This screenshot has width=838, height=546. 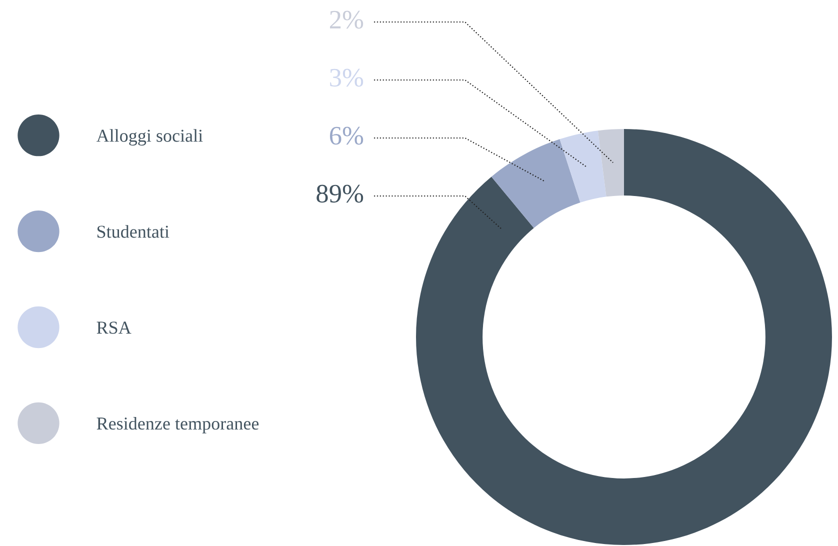 I want to click on data-label: 6%, so click(x=347, y=135).